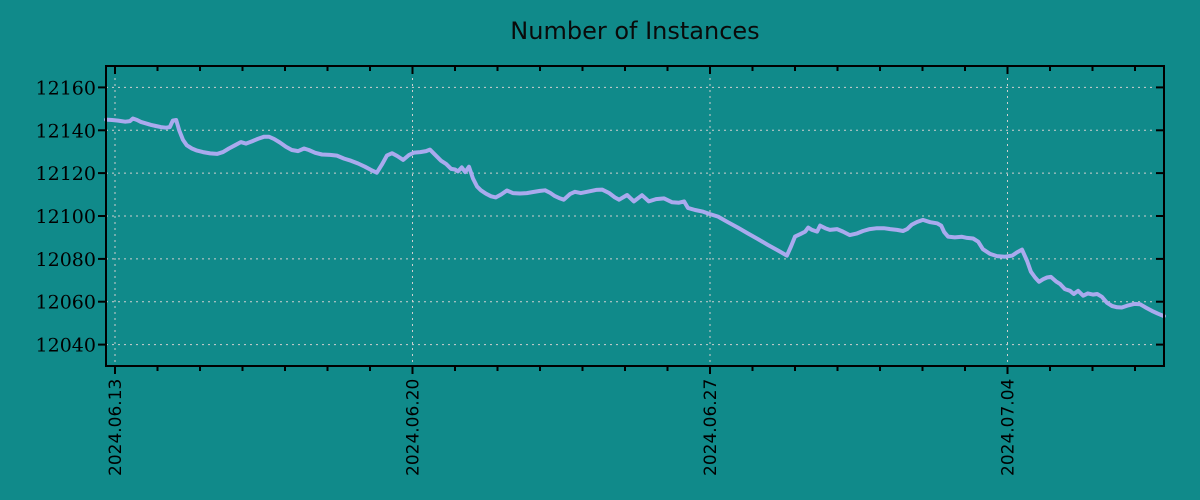 The image size is (1200, 500). Describe the element at coordinates (66, 303) in the screenshot. I see `y-tick-label: 12060` at that location.